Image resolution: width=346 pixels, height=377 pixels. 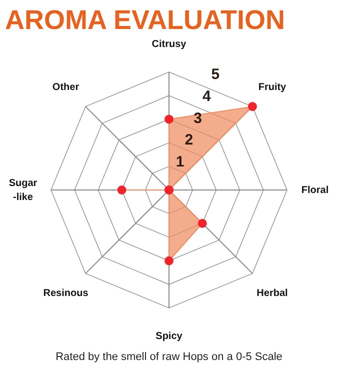 What do you see at coordinates (198, 118) in the screenshot?
I see `y-tick-label: 3` at bounding box center [198, 118].